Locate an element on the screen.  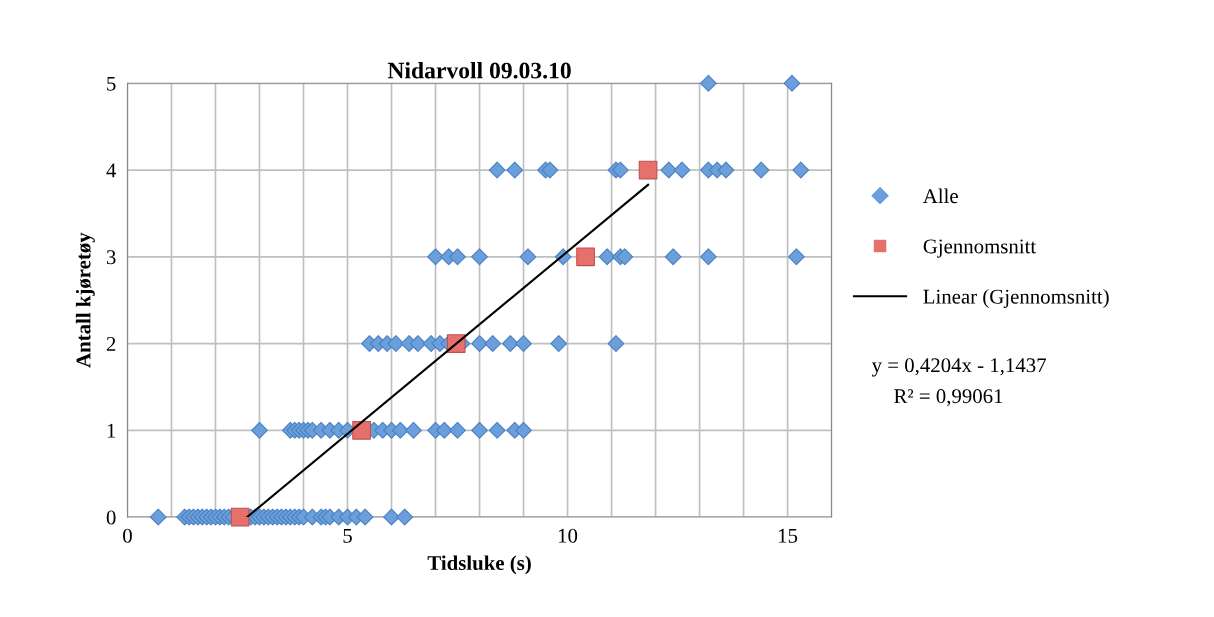
x-tick-label: 15 is located at coordinates (788, 535).